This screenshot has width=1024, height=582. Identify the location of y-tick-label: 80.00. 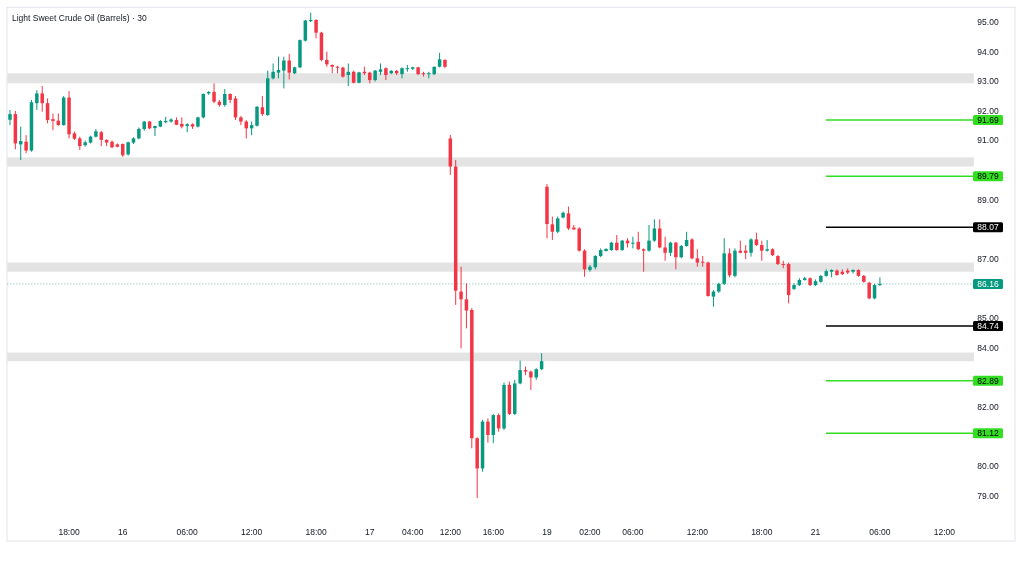
(988, 466).